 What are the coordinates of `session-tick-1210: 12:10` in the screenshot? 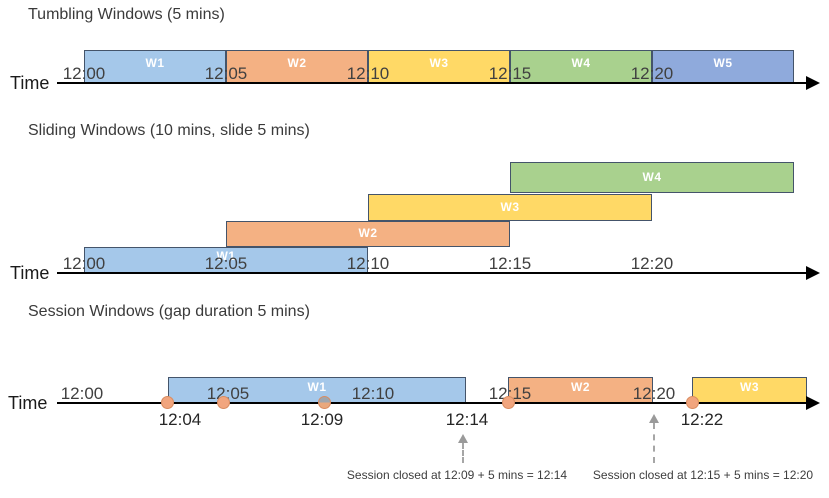 It's located at (373, 393).